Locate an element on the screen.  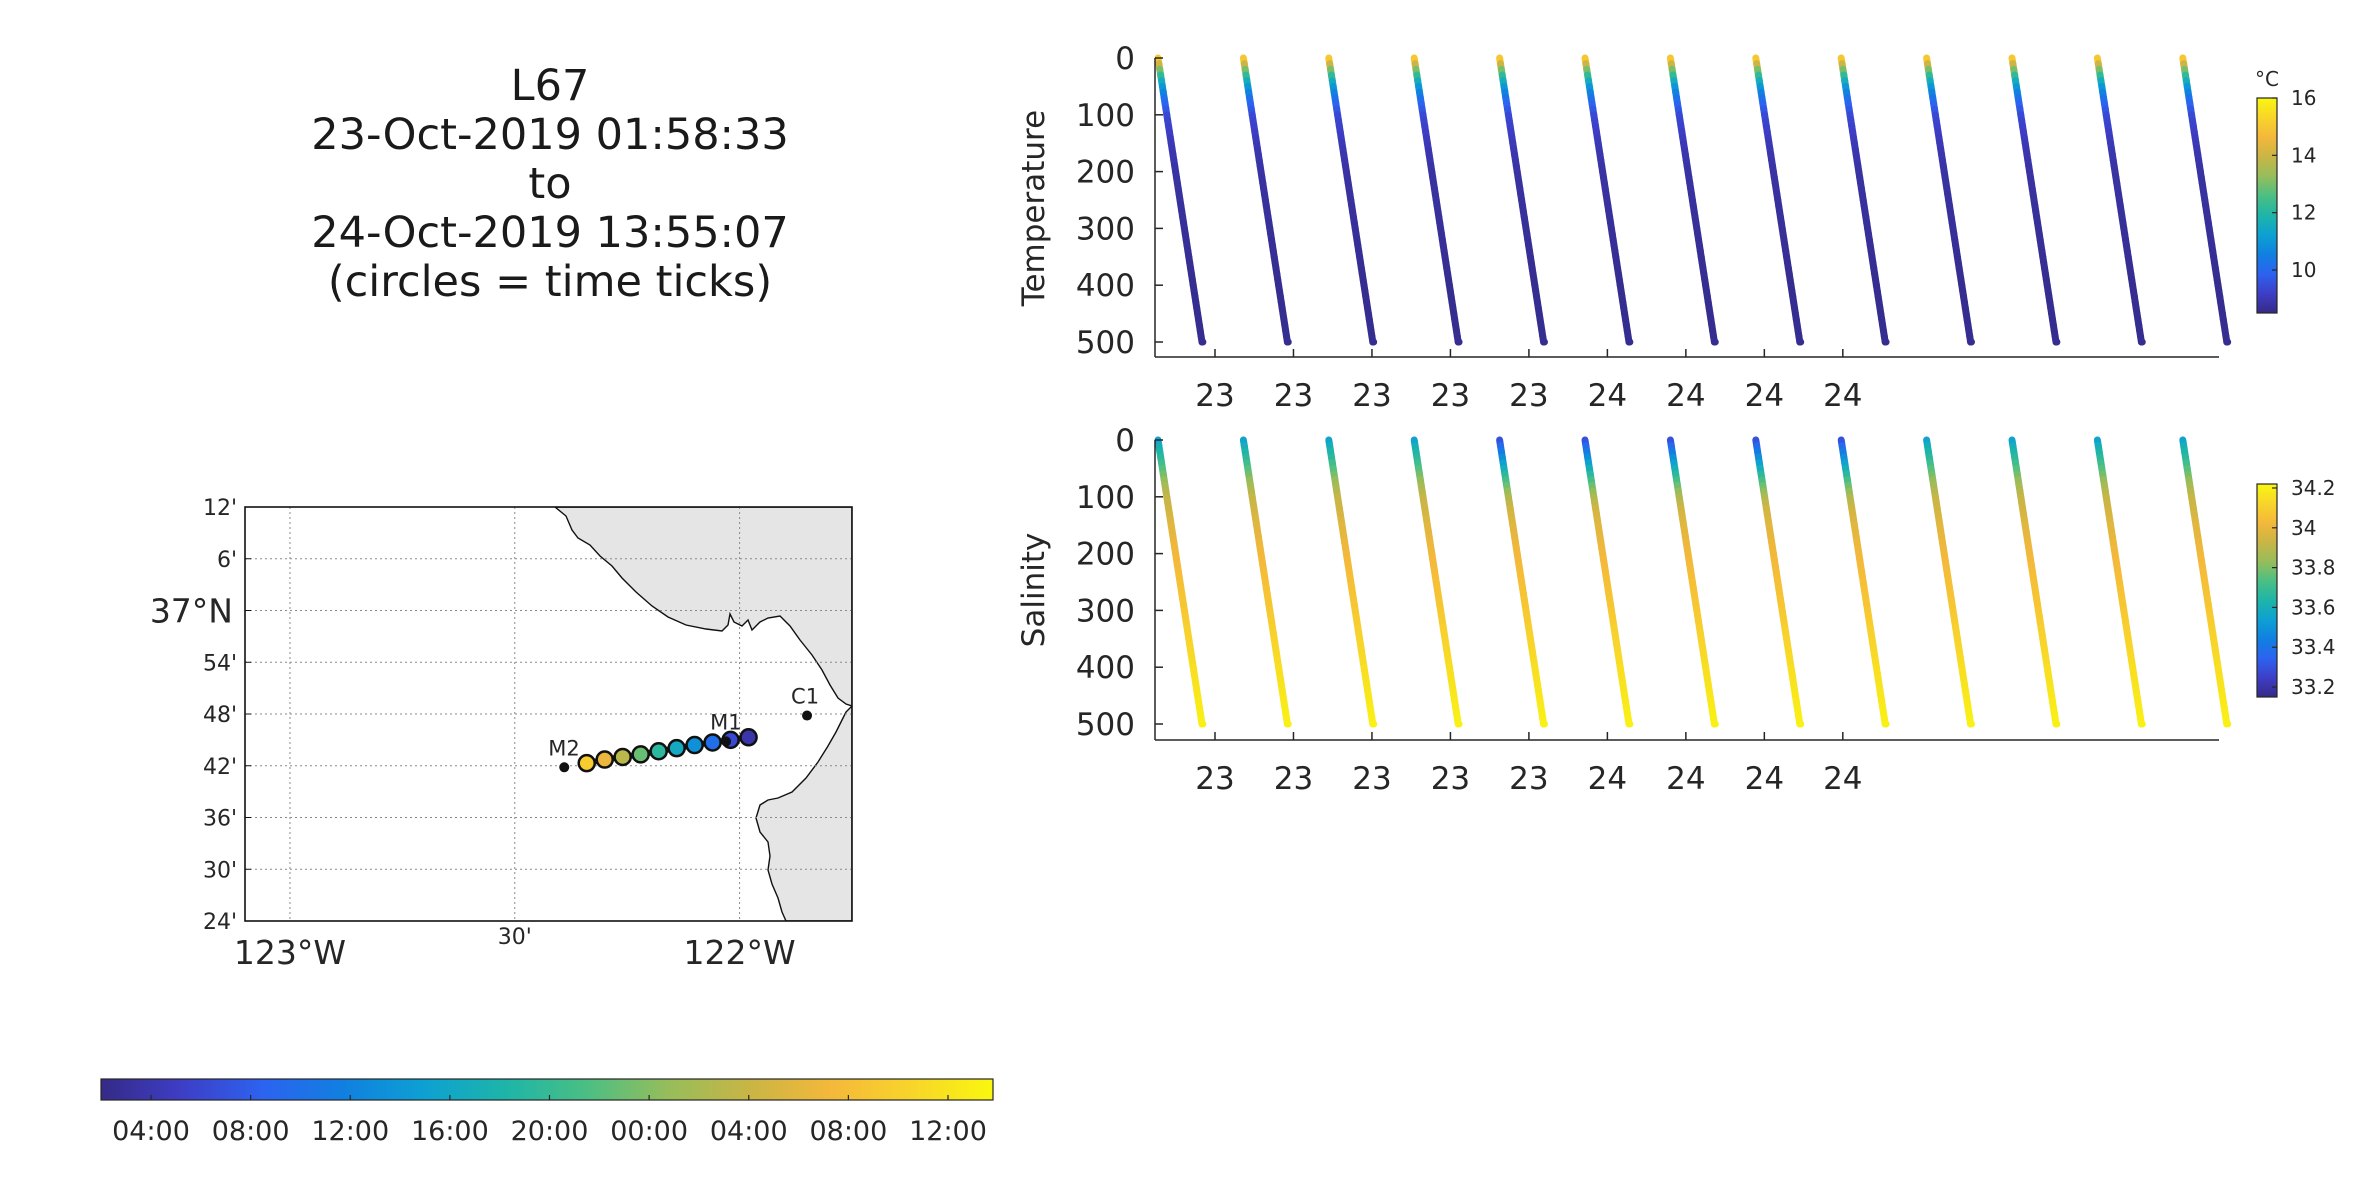
colorbar-tick-label: 16 is located at coordinates (2303, 98).